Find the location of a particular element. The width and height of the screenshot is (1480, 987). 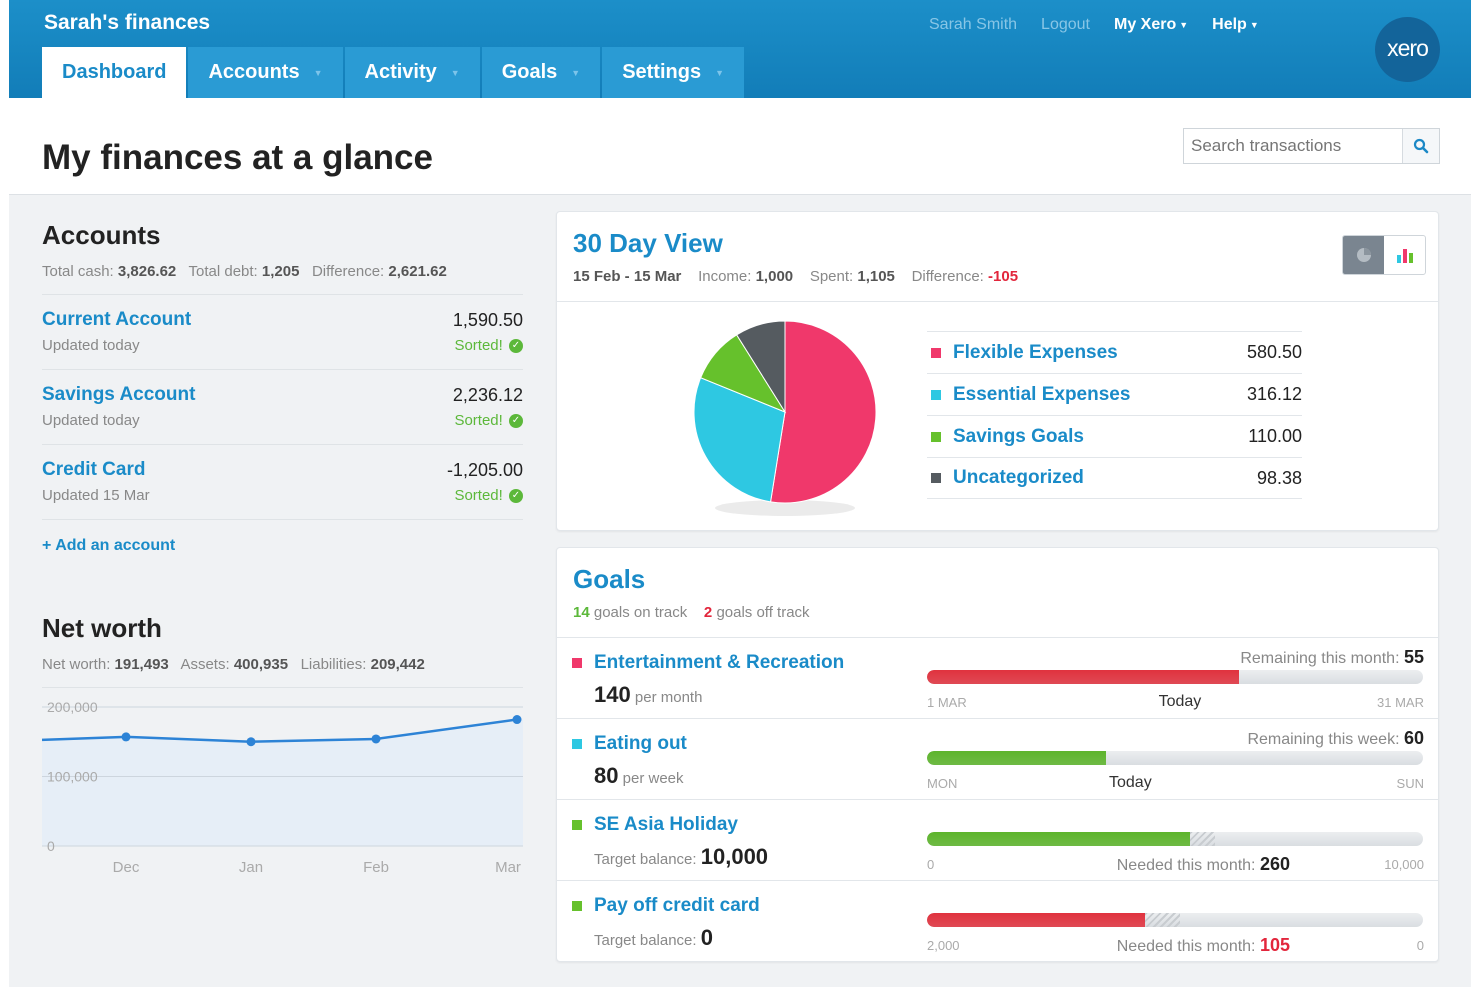

goal-end-label: 31 MAR is located at coordinates (1400, 702).